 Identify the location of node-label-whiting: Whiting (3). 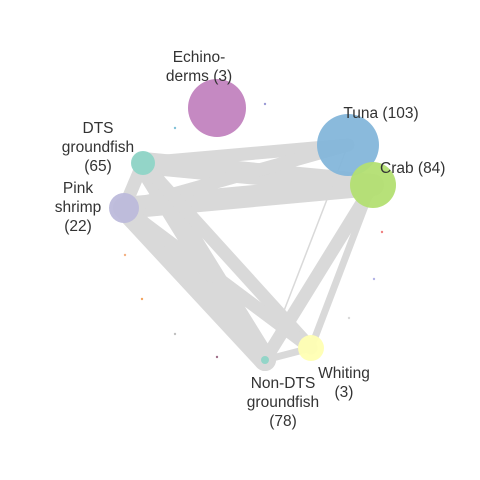
(344, 383).